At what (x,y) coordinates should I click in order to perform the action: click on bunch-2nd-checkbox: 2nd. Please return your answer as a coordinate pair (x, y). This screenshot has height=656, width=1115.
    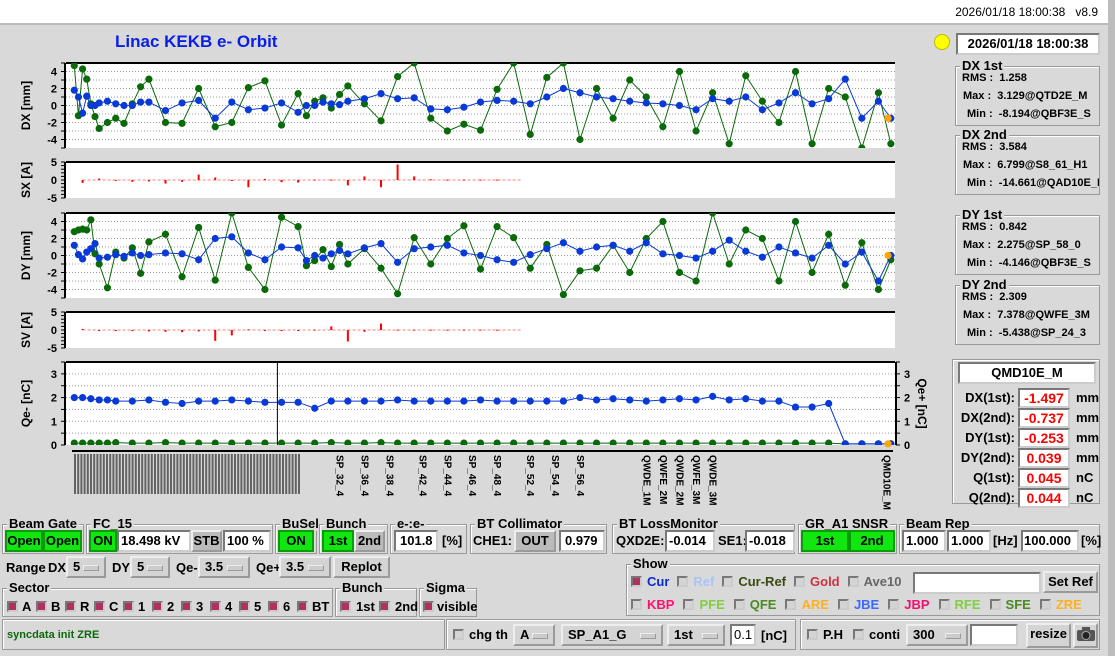
    Looking at the image, I should click on (398, 606).